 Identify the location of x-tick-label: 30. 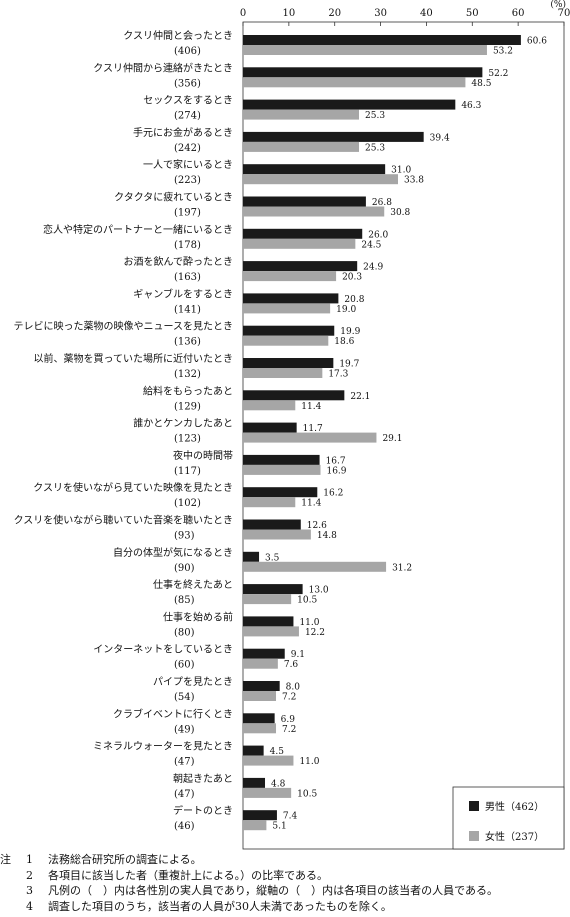
(380, 13).